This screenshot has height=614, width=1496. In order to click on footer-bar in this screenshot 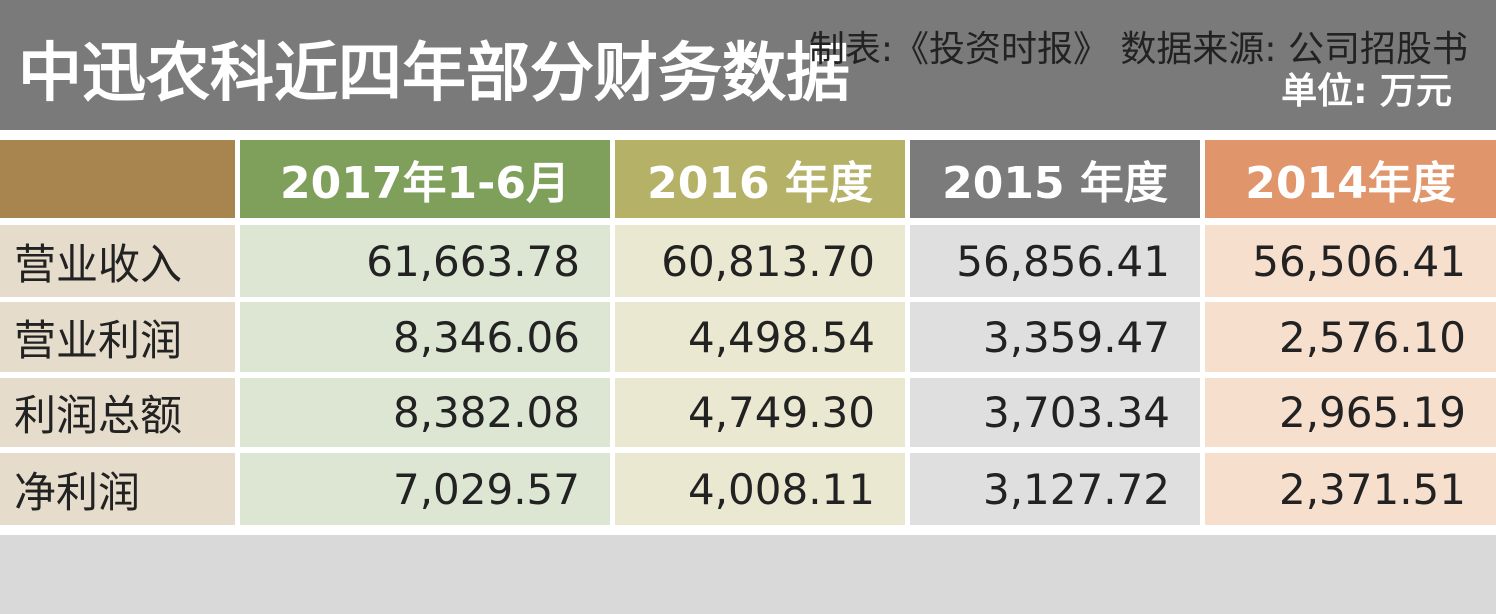, I will do `click(748, 574)`.